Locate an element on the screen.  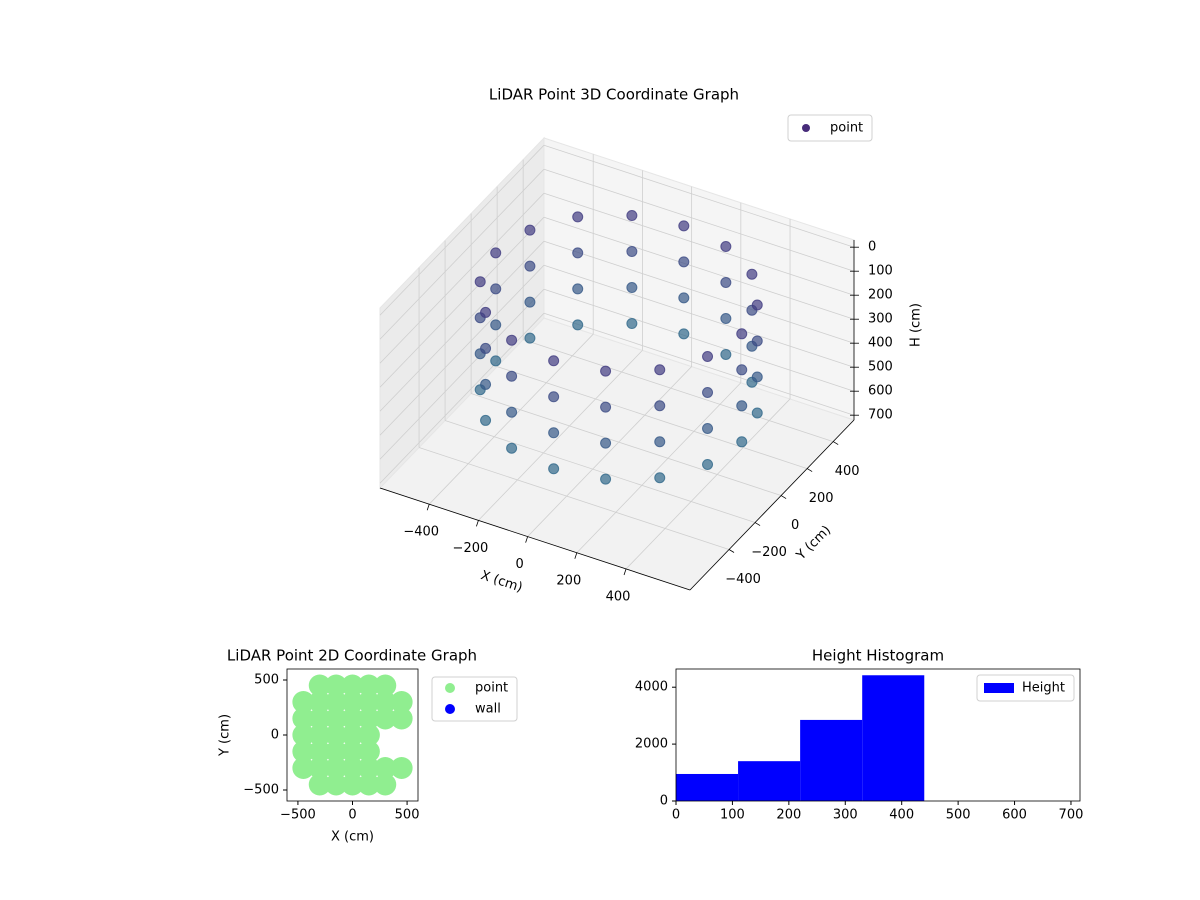
y-tick-label: 4000 is located at coordinates (651, 687).